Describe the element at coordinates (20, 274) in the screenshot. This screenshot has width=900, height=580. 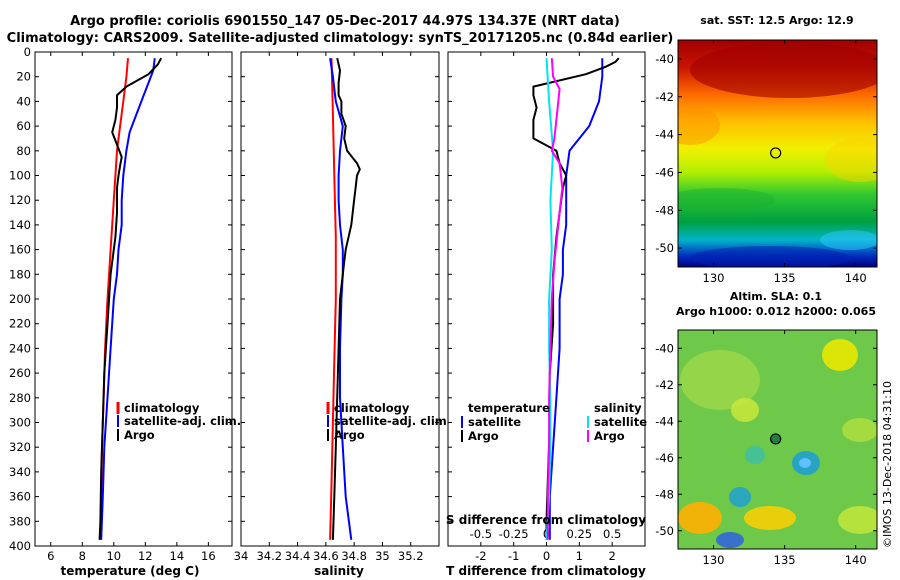
I see `y-tick-label: 180` at that location.